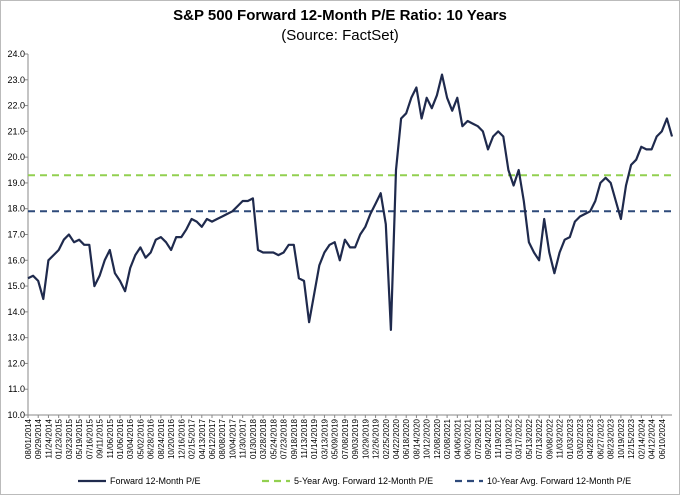 This screenshot has width=680, height=495. I want to click on x-tick-label: 05/24/2018, so click(273, 438).